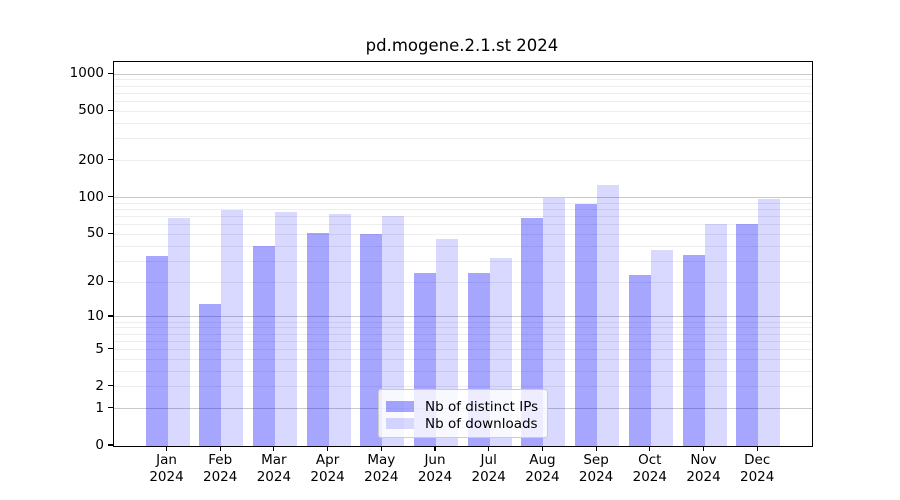 The width and height of the screenshot is (900, 500). What do you see at coordinates (542, 468) in the screenshot?
I see `x-tick-label: Aug 2024` at bounding box center [542, 468].